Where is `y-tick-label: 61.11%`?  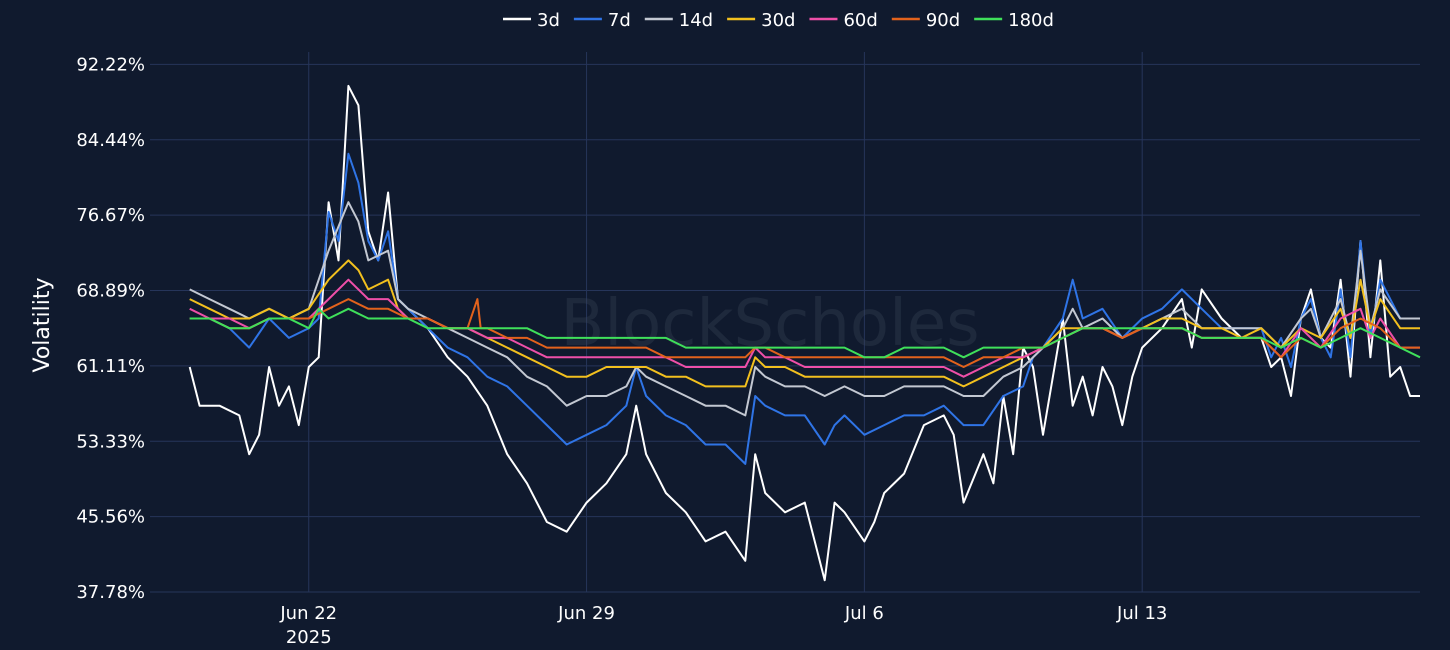 y-tick-label: 61.11% is located at coordinates (110, 366).